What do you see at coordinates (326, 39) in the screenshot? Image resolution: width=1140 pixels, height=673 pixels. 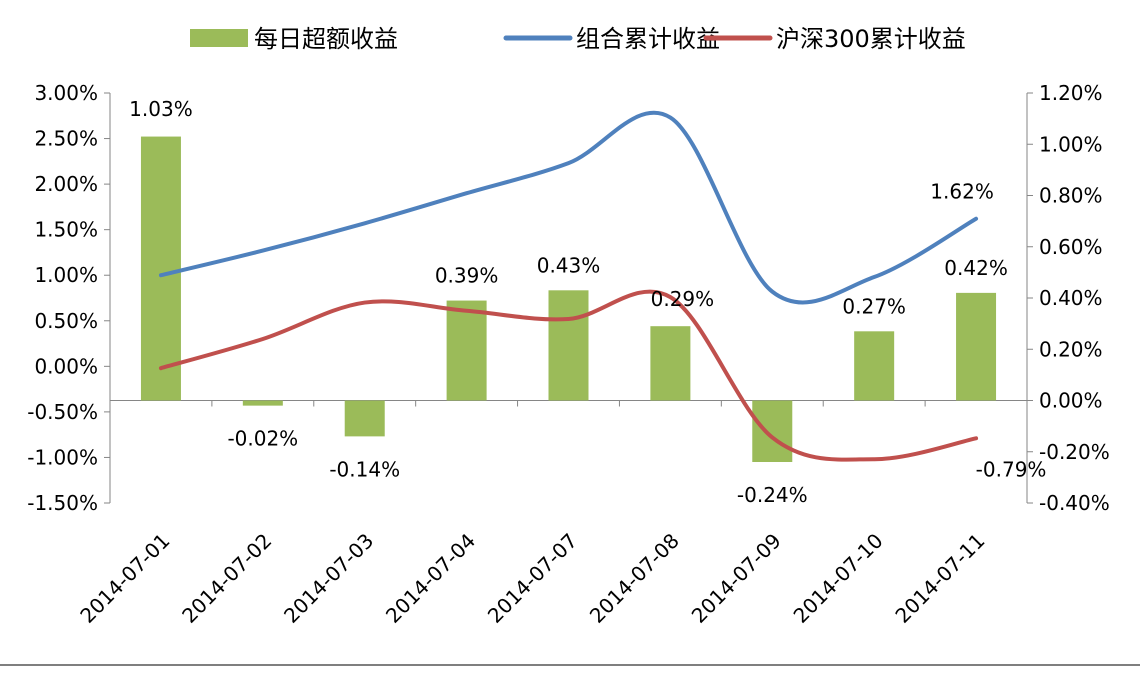 I see `legend-label: 每日超额收益` at bounding box center [326, 39].